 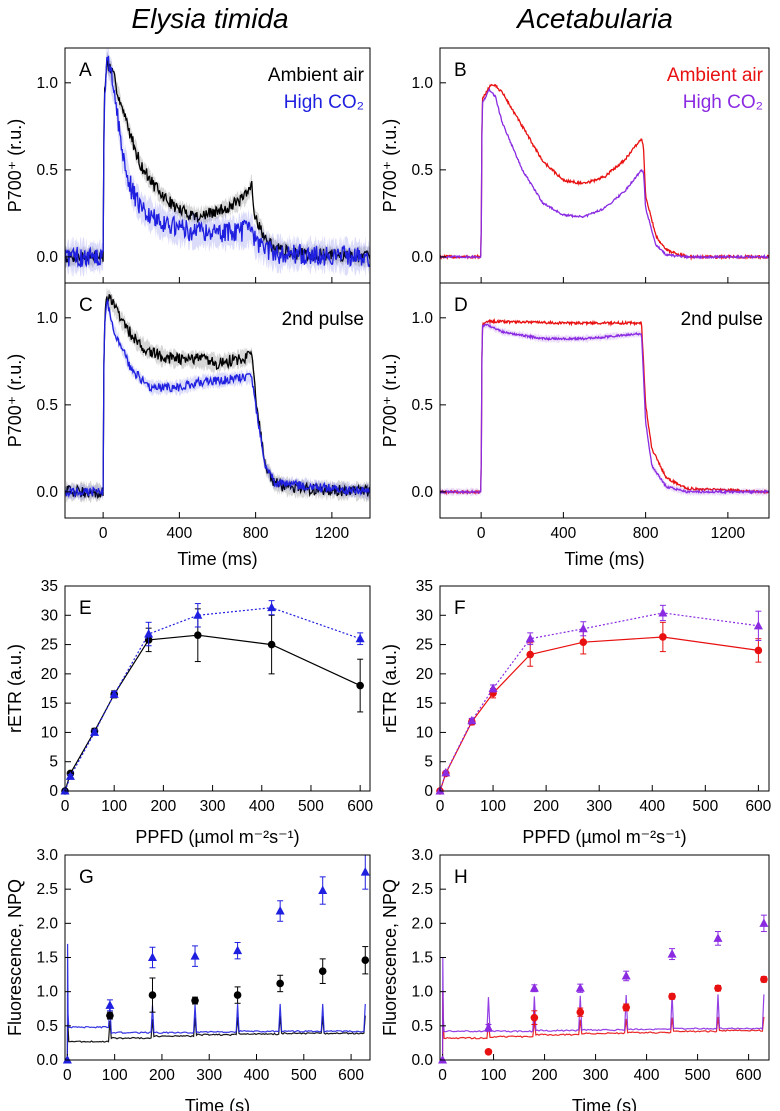 I want to click on y-tick-label: 30, so click(x=50, y=615).